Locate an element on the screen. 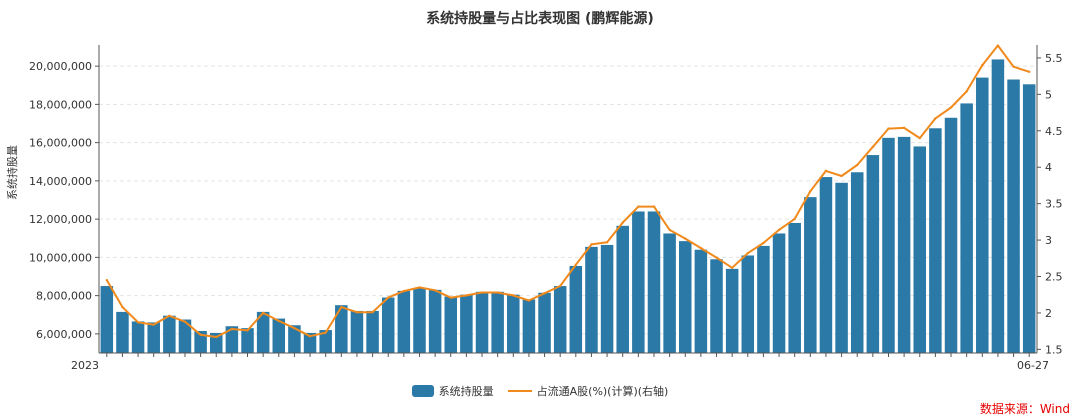  y2-tick-label: 5.5 is located at coordinates (1054, 58).